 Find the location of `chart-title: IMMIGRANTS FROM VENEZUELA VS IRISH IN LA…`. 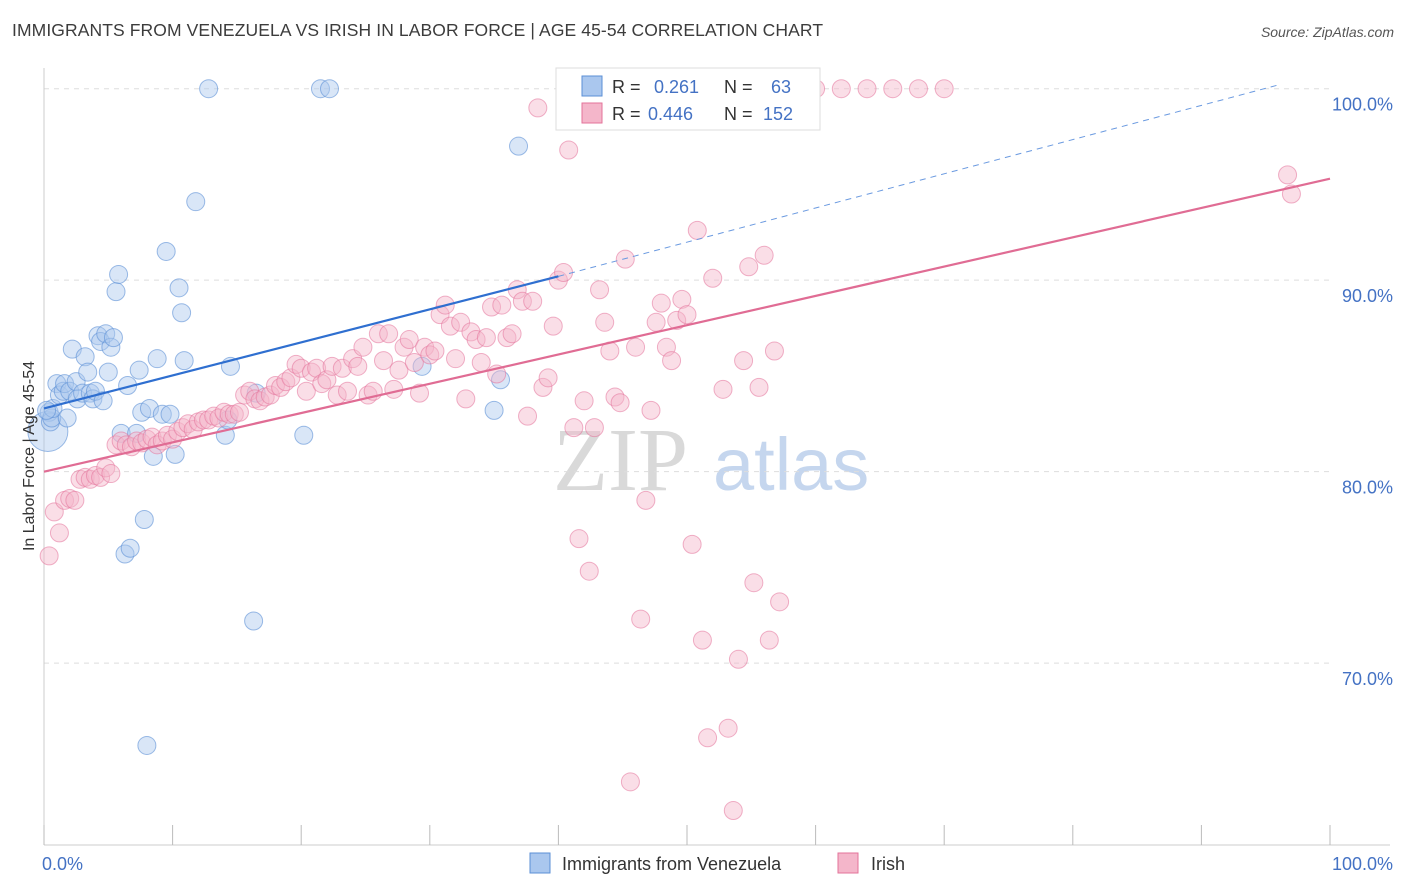

chart-title: IMMIGRANTS FROM VENEZUELA VS IRISH IN LA… is located at coordinates (418, 30).